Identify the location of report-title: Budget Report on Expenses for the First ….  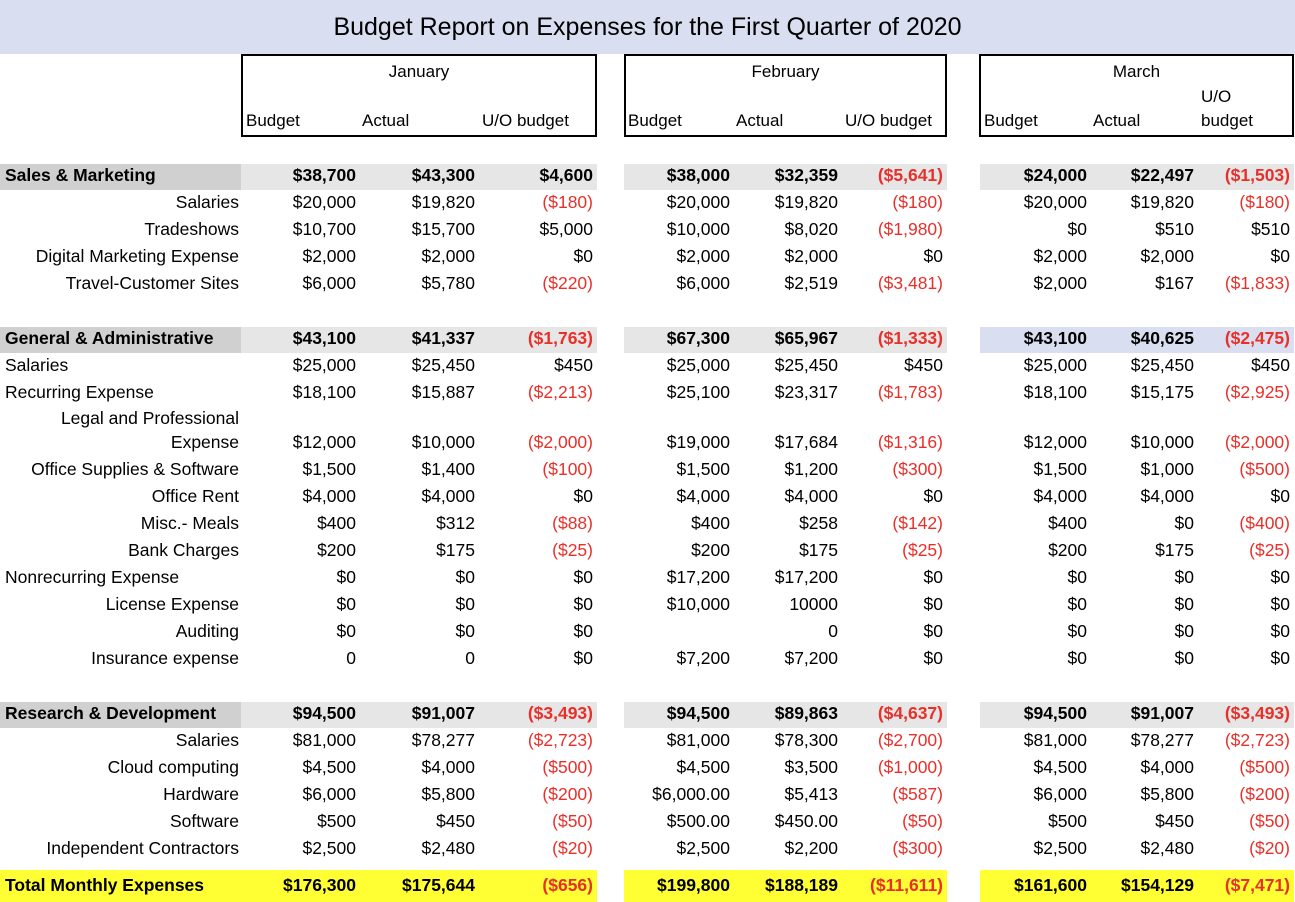
(647, 27).